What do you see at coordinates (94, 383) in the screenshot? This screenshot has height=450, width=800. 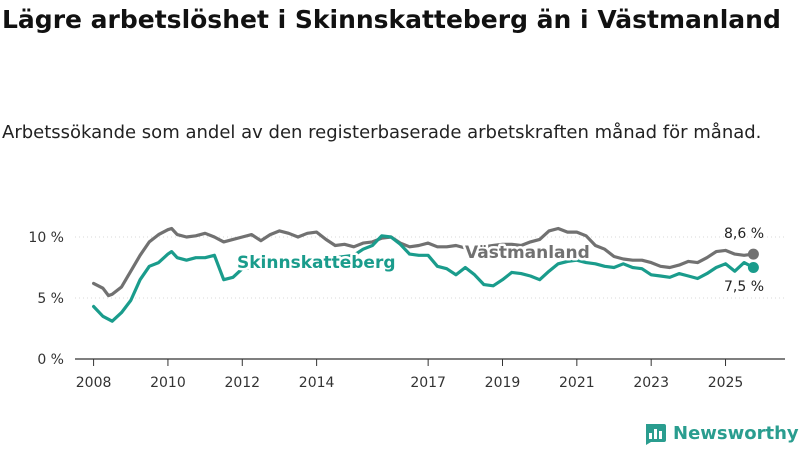 I see `x-tick-label: 2008` at bounding box center [94, 383].